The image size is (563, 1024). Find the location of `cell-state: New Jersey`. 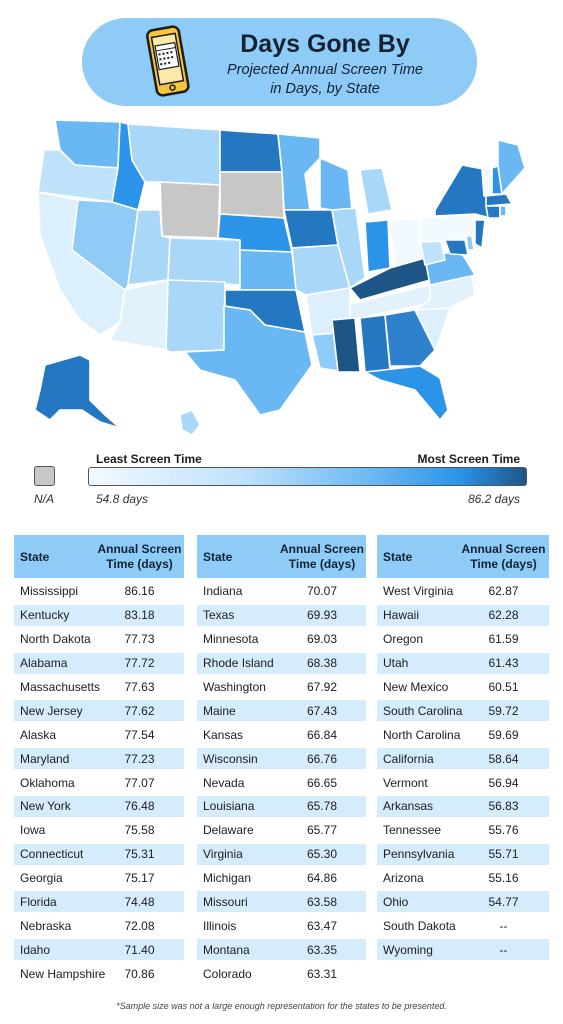

cell-state: New Jersey is located at coordinates (51, 710).